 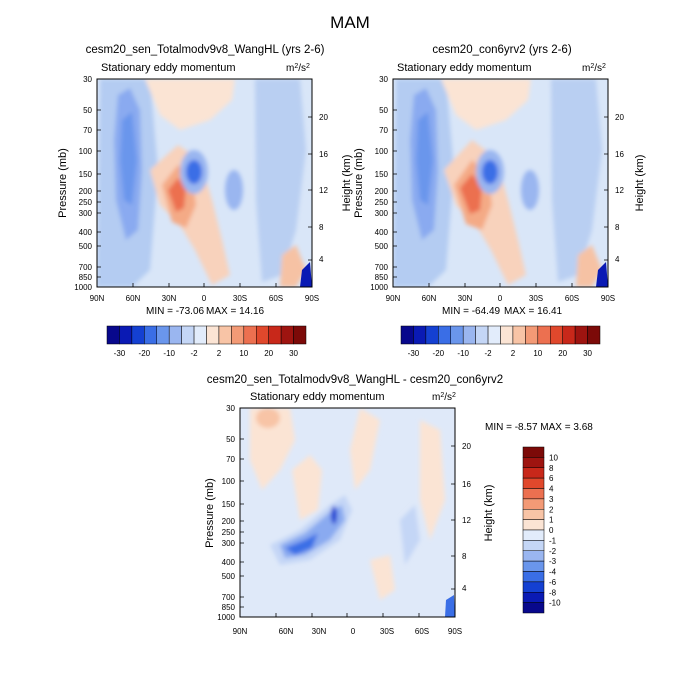 I want to click on panel-2-xtick-60n: 60N, so click(x=429, y=298).